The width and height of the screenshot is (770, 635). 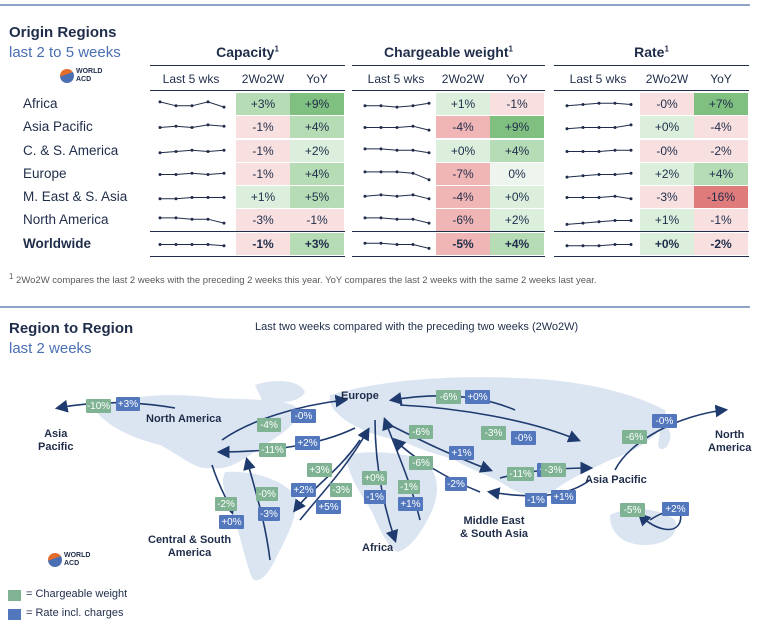 What do you see at coordinates (269, 425) in the screenshot?
I see `tag-na-eu-cw: -4%` at bounding box center [269, 425].